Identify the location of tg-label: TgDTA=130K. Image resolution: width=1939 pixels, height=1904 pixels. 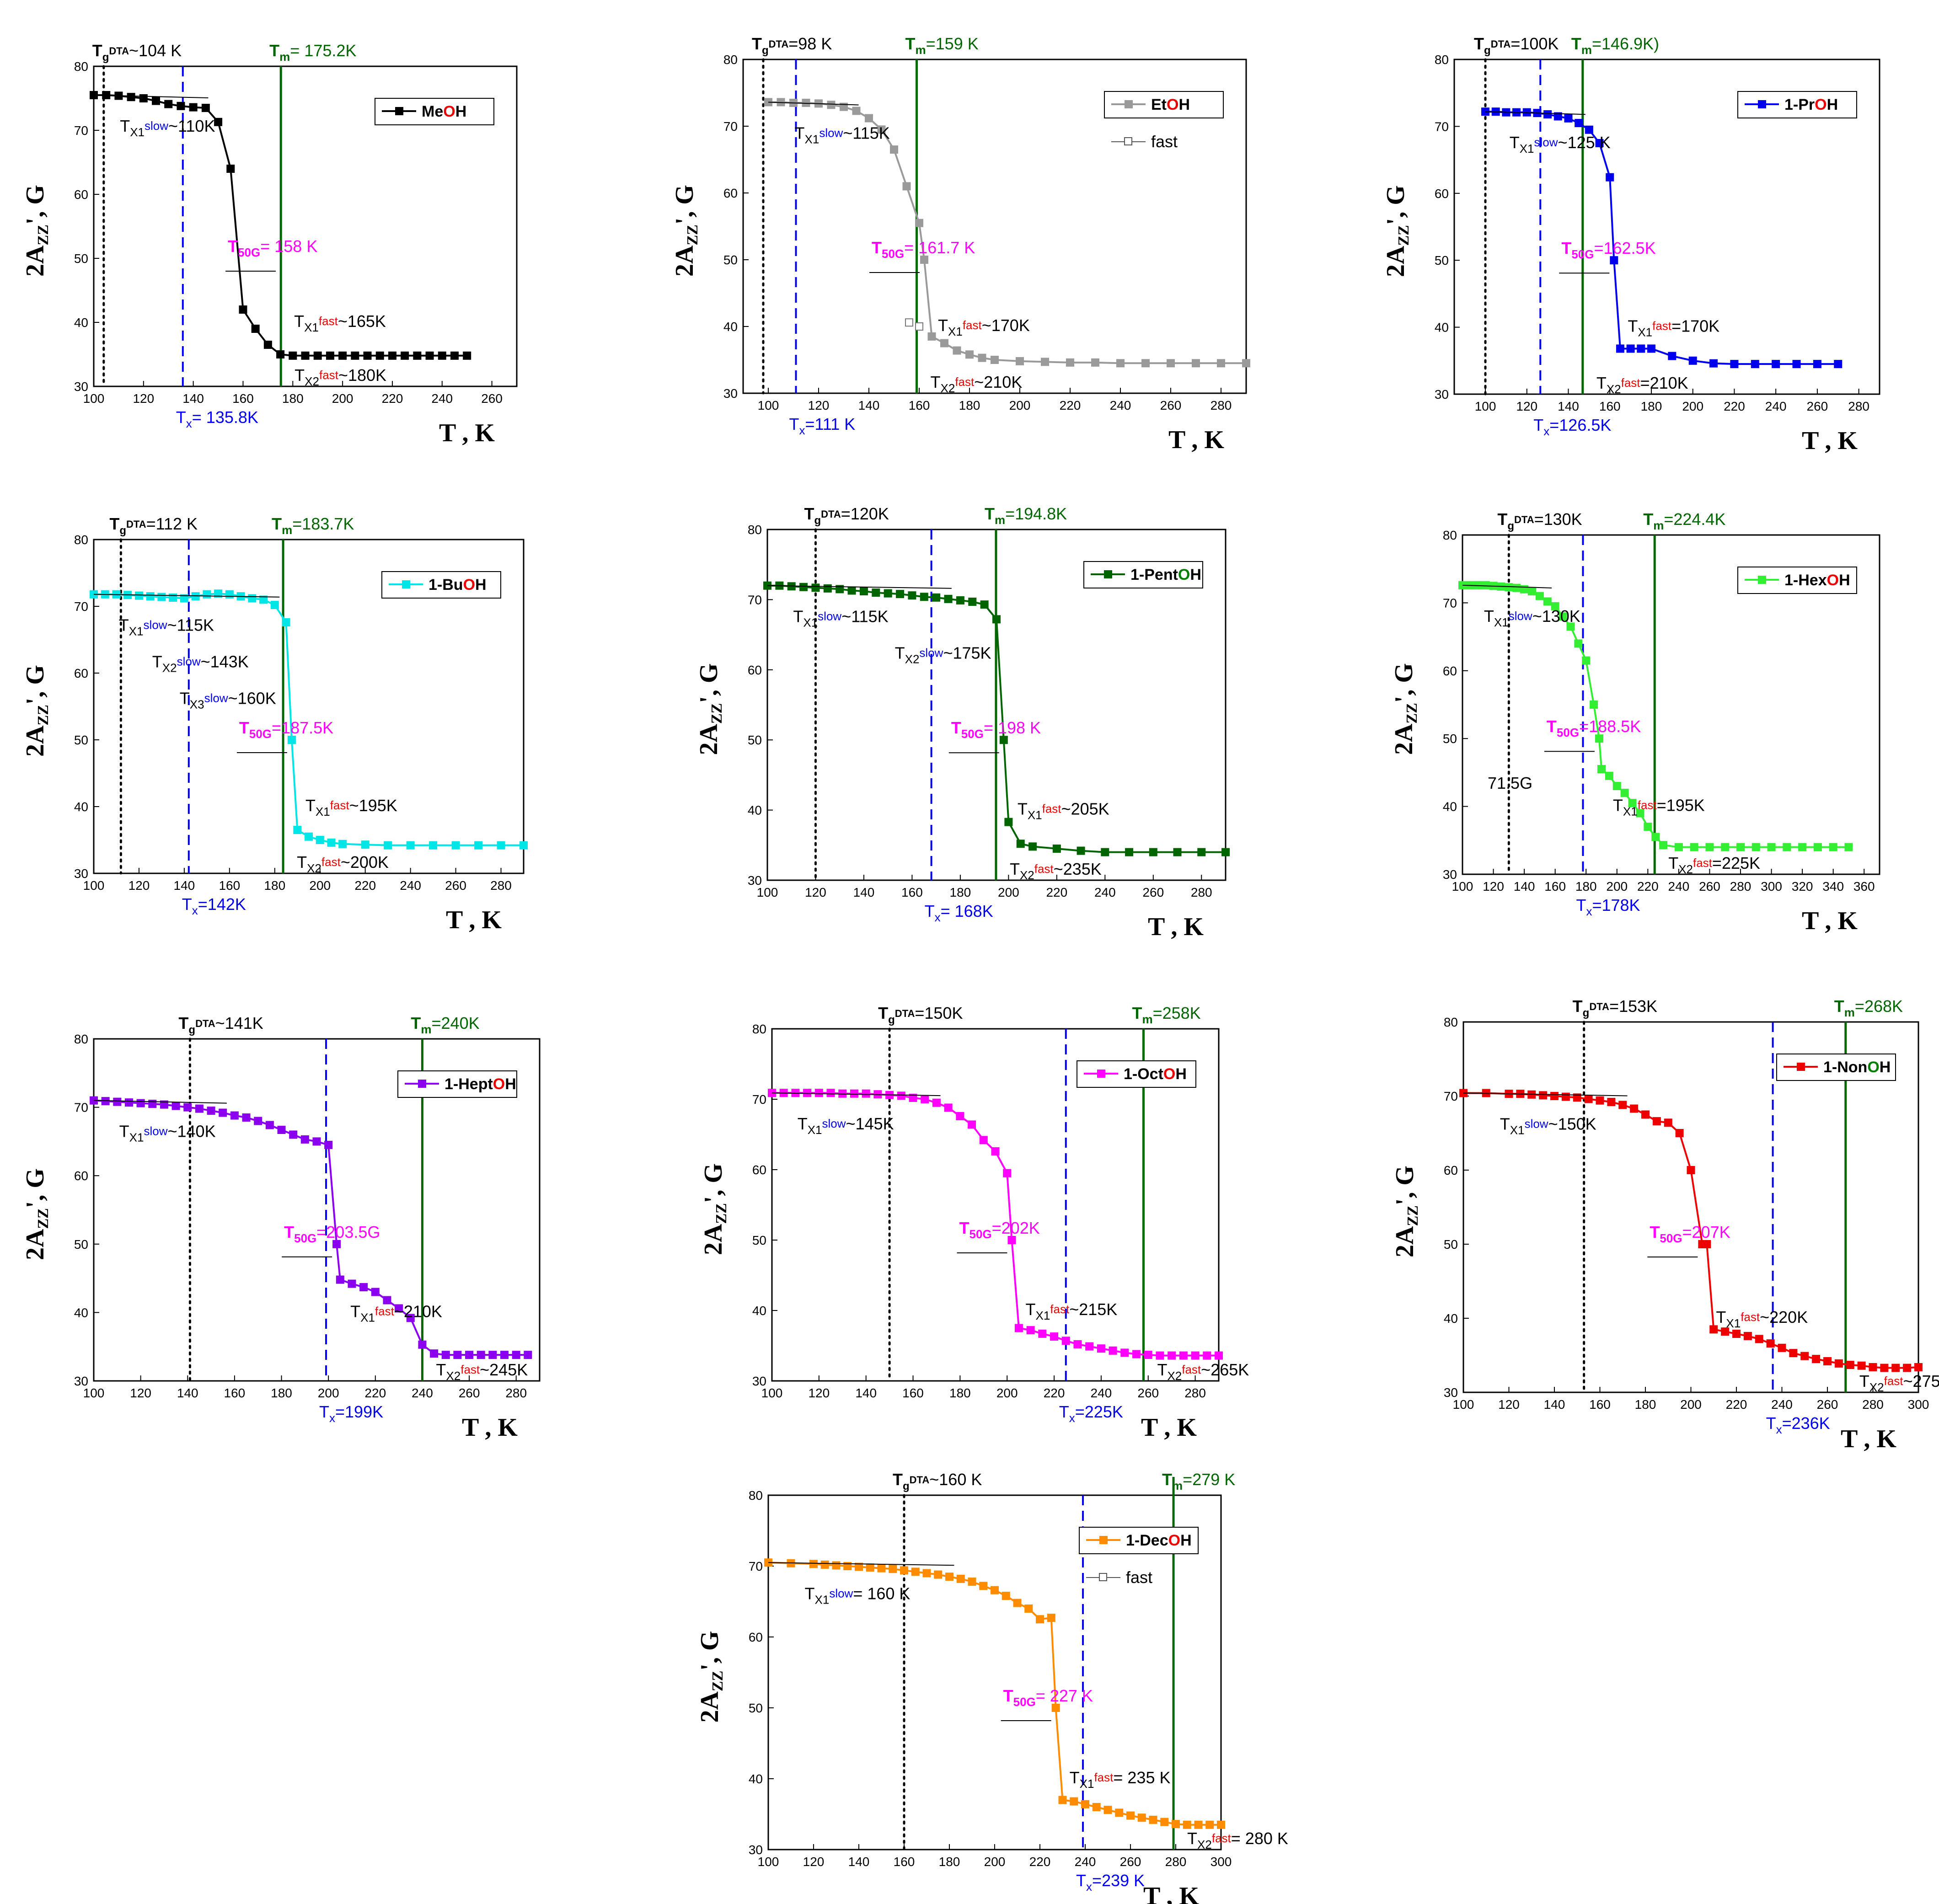
(1539, 521).